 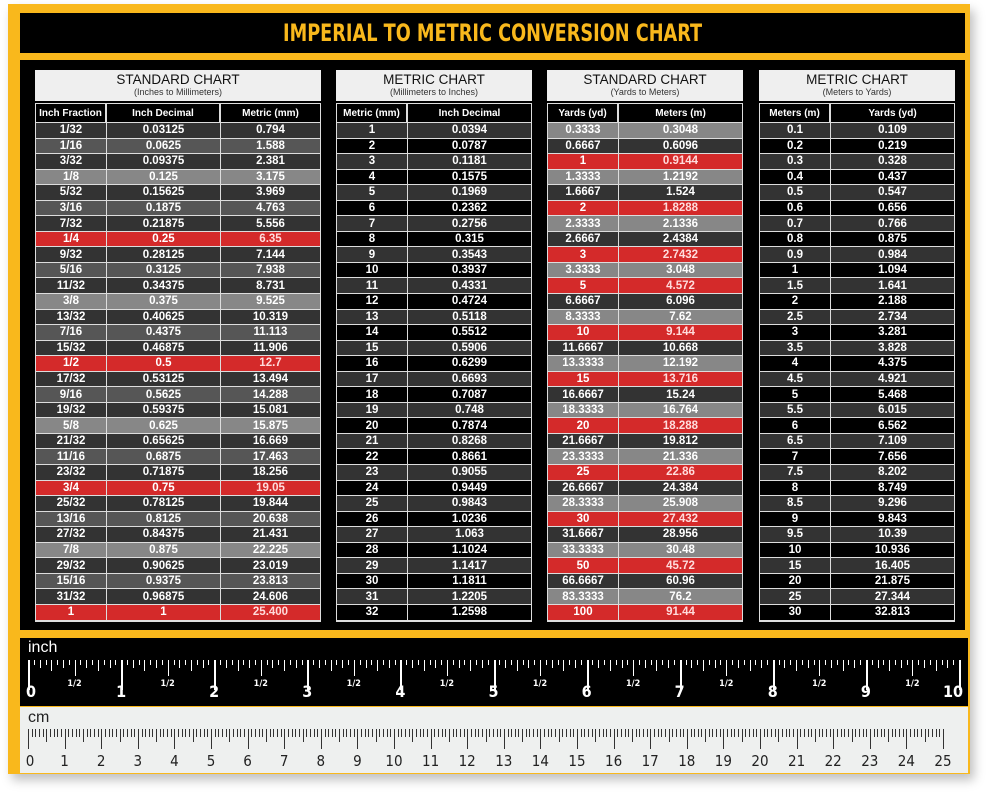 What do you see at coordinates (892, 333) in the screenshot?
I see `table-cell: 3.281` at bounding box center [892, 333].